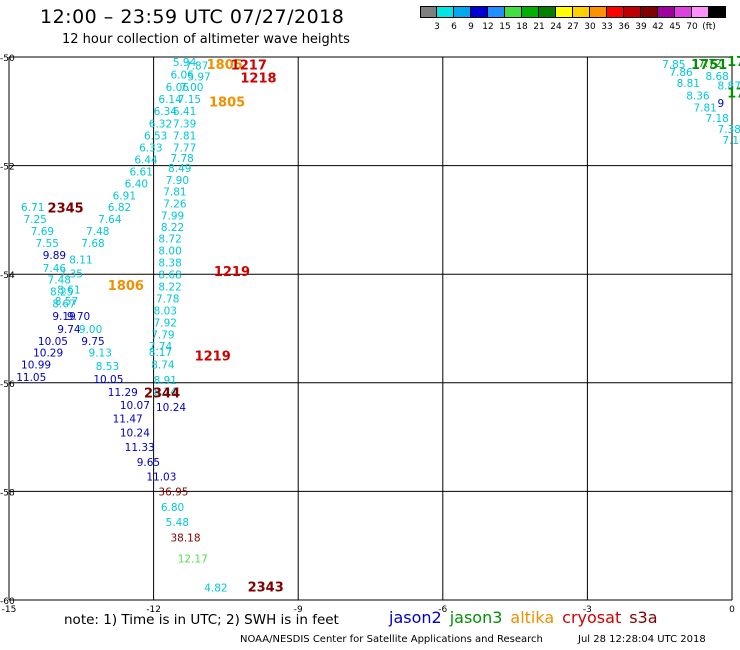 This screenshot has width=740, height=650. I want to click on wave-height-label: 7.92, so click(165, 323).